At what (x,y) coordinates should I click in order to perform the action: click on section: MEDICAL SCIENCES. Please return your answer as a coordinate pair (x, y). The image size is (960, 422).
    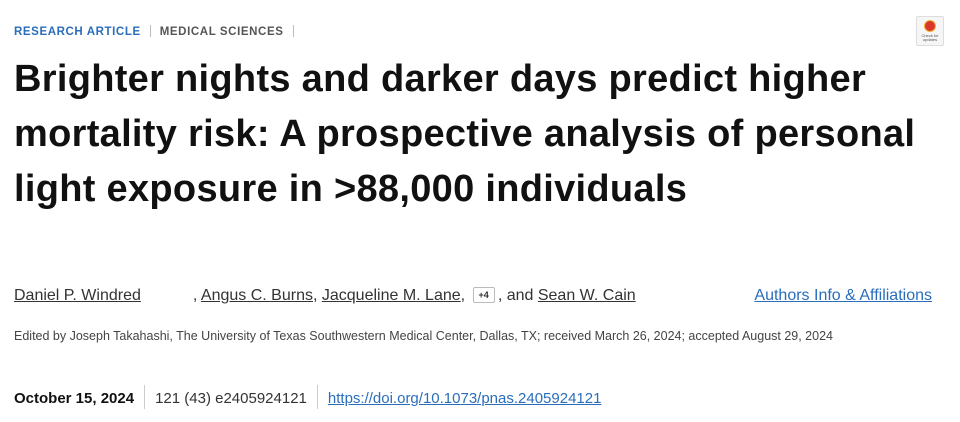
    Looking at the image, I should click on (221, 32).